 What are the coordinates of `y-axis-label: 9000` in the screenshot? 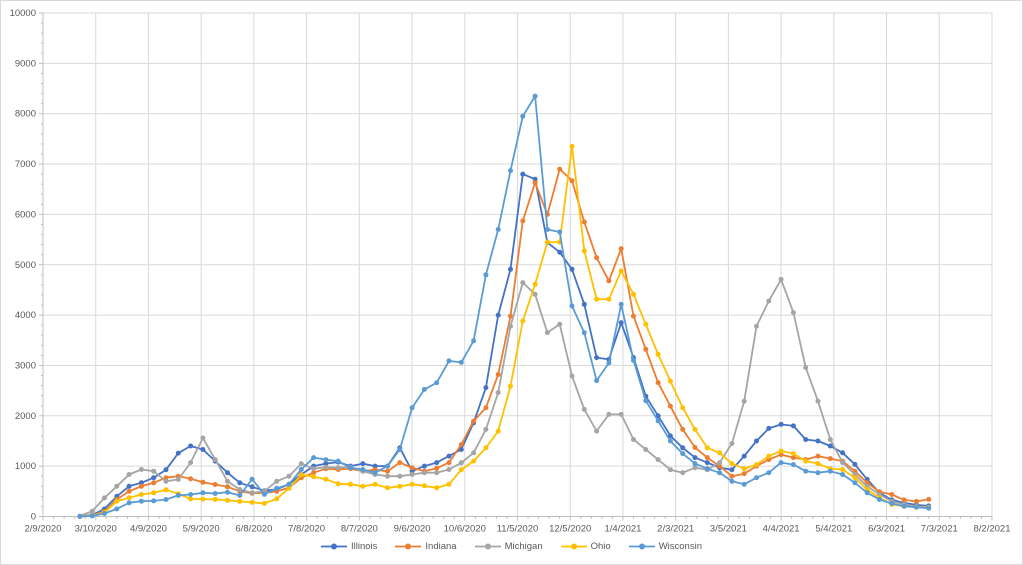 It's located at (25, 63).